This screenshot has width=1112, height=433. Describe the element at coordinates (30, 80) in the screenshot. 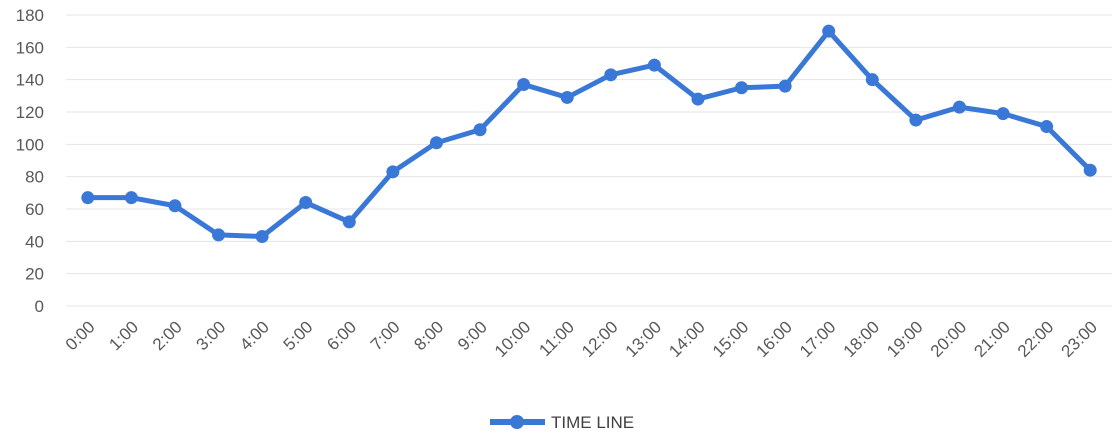

I see `y-tick-label: 140` at that location.